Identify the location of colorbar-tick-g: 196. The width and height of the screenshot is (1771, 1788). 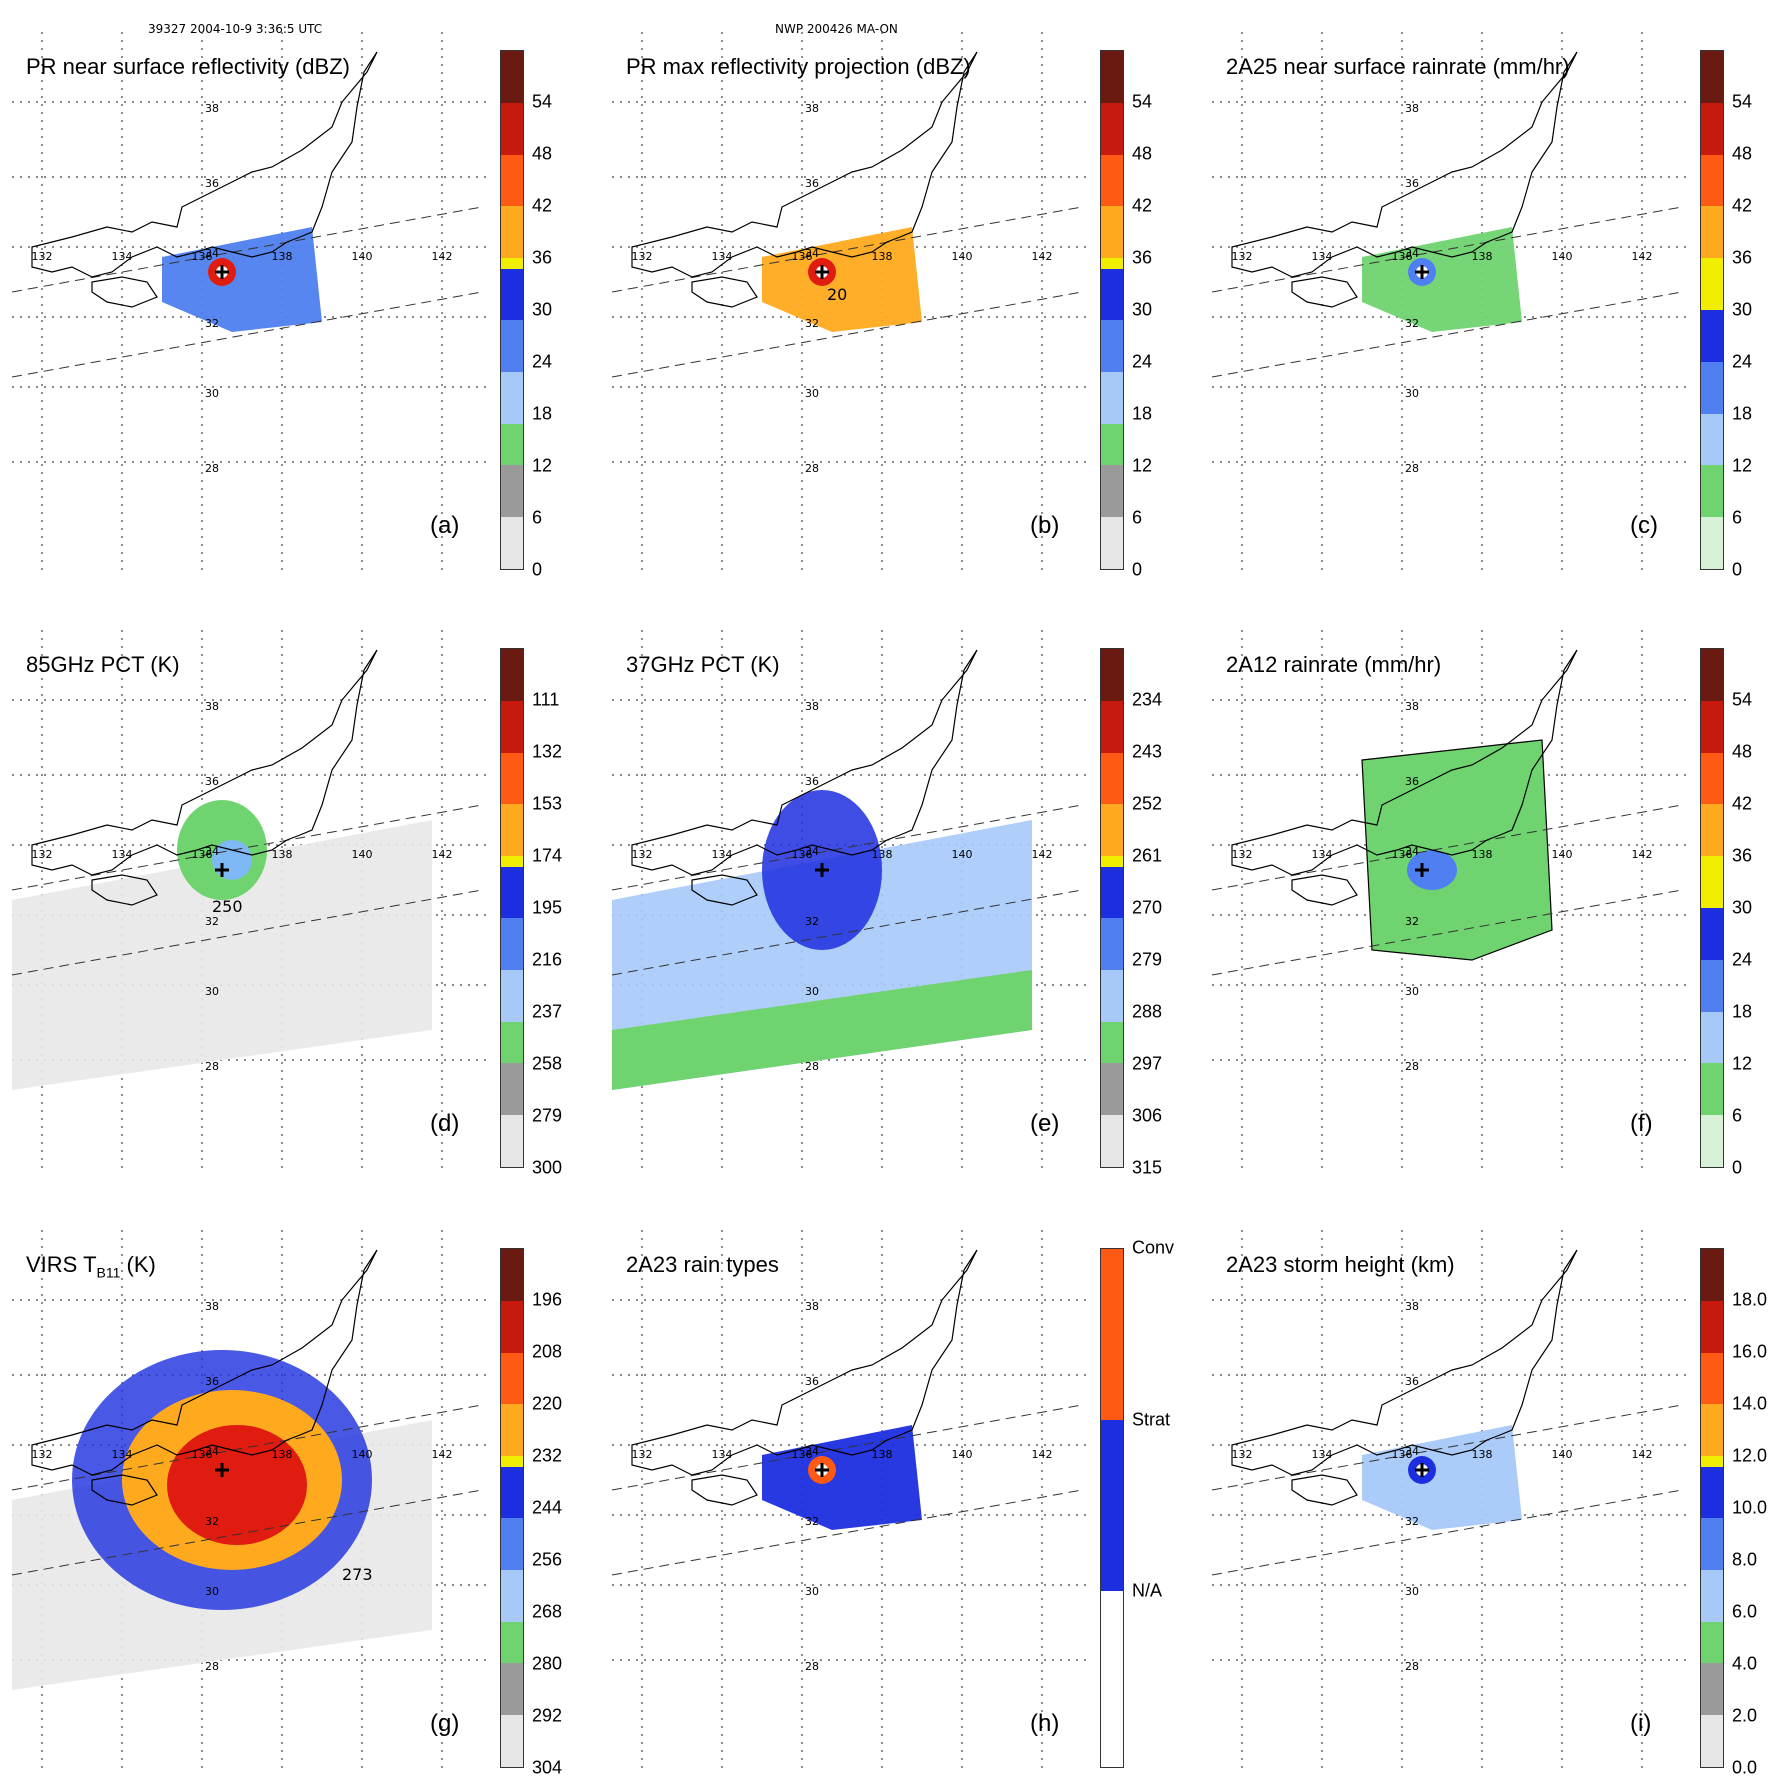
(547, 1299).